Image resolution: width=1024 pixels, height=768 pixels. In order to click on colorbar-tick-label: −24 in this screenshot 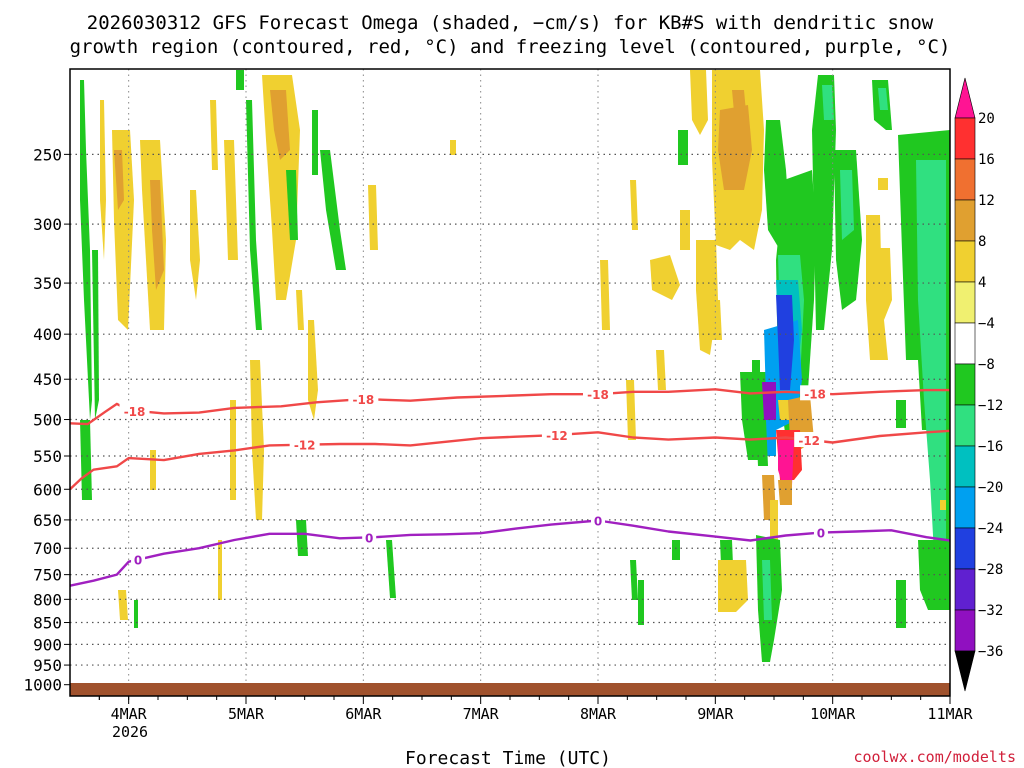, I will do `click(990, 529)`.